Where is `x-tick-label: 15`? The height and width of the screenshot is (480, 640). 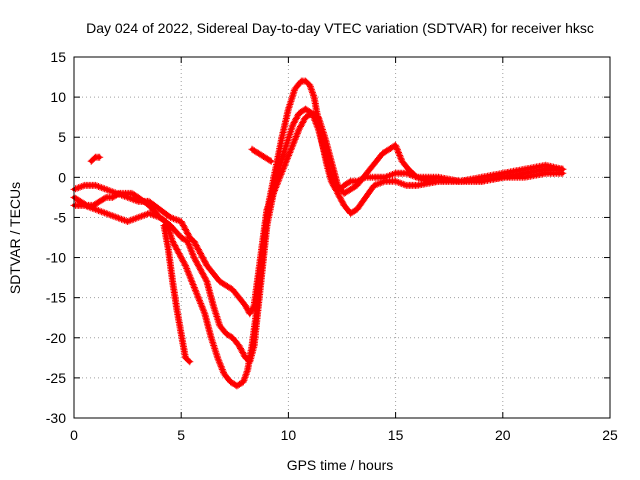
x-tick-label: 15 is located at coordinates (396, 435).